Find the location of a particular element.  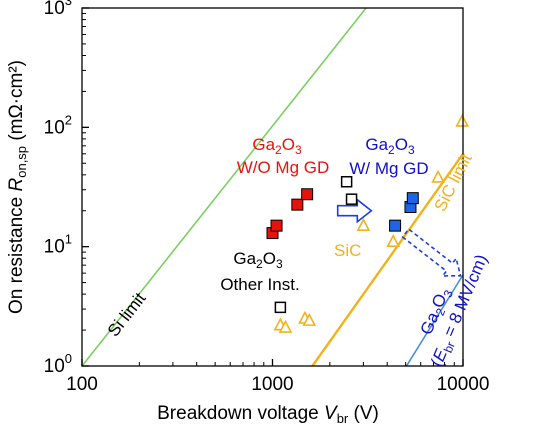

x-tick-label: 10000 is located at coordinates (463, 384).